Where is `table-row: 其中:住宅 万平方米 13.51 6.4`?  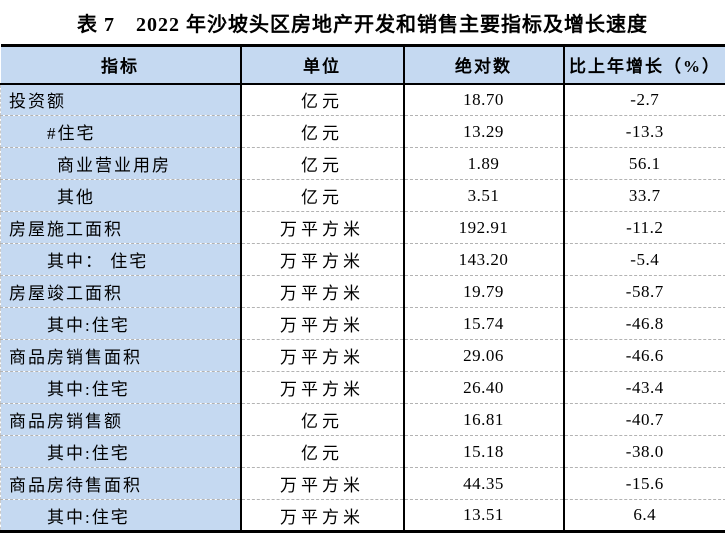
table-row: 其中:住宅 万平方米 13.51 6.4 is located at coordinates (362, 515).